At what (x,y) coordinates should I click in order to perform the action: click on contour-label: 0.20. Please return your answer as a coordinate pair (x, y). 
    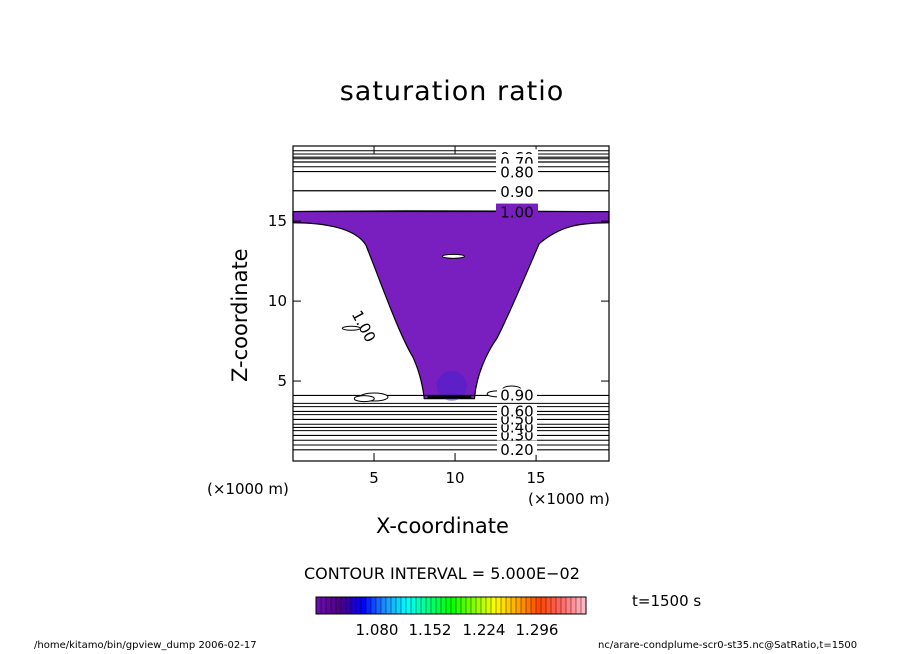
    Looking at the image, I should click on (516, 450).